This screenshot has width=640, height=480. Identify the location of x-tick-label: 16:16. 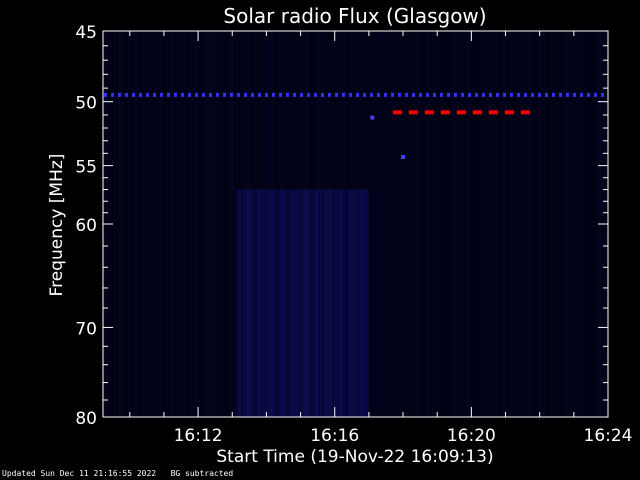
(334, 436).